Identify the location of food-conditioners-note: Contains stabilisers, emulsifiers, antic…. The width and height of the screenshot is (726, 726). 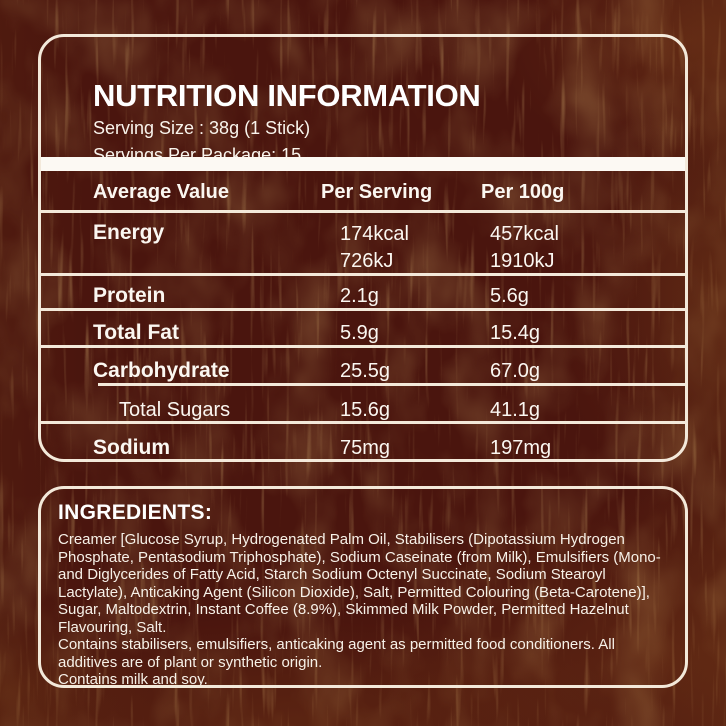
(336, 653).